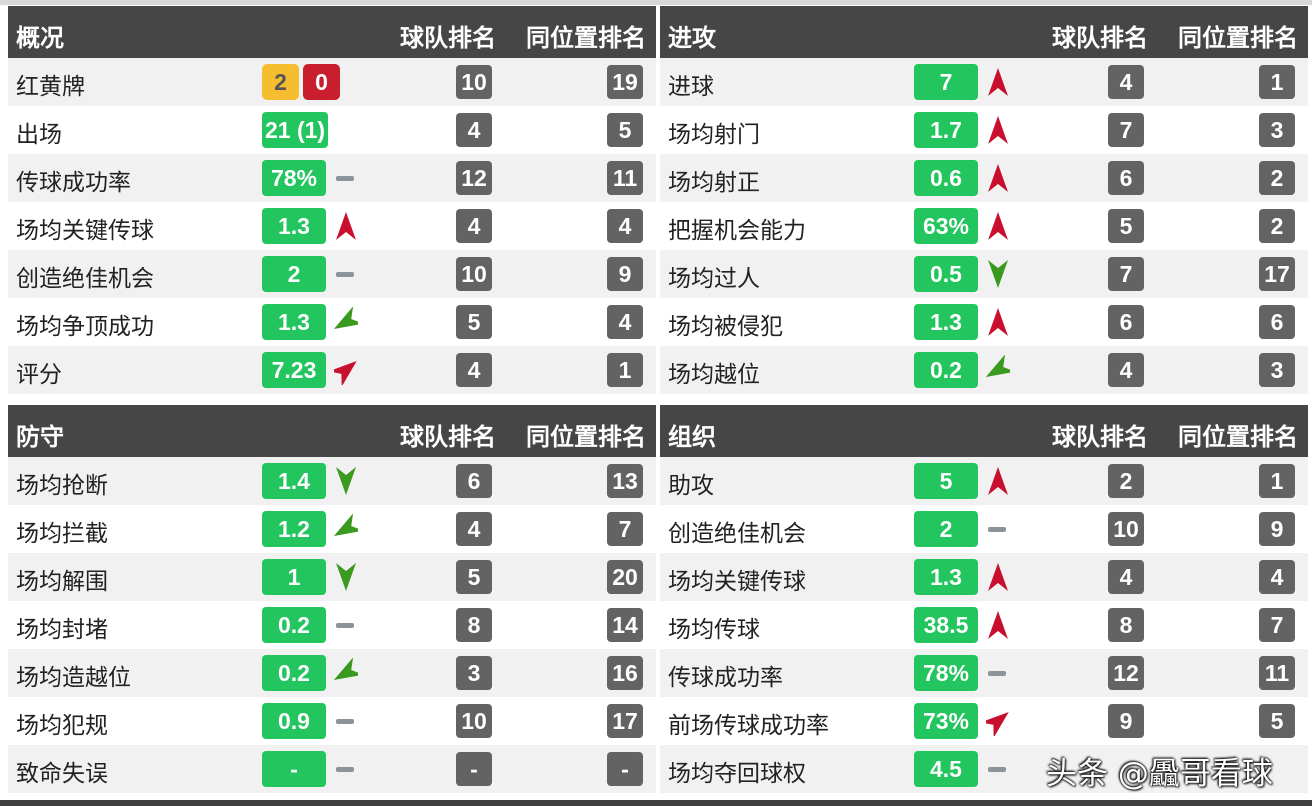 This screenshot has width=1312, height=806. What do you see at coordinates (737, 230) in the screenshot?
I see `stat-label: 把握机会能力` at bounding box center [737, 230].